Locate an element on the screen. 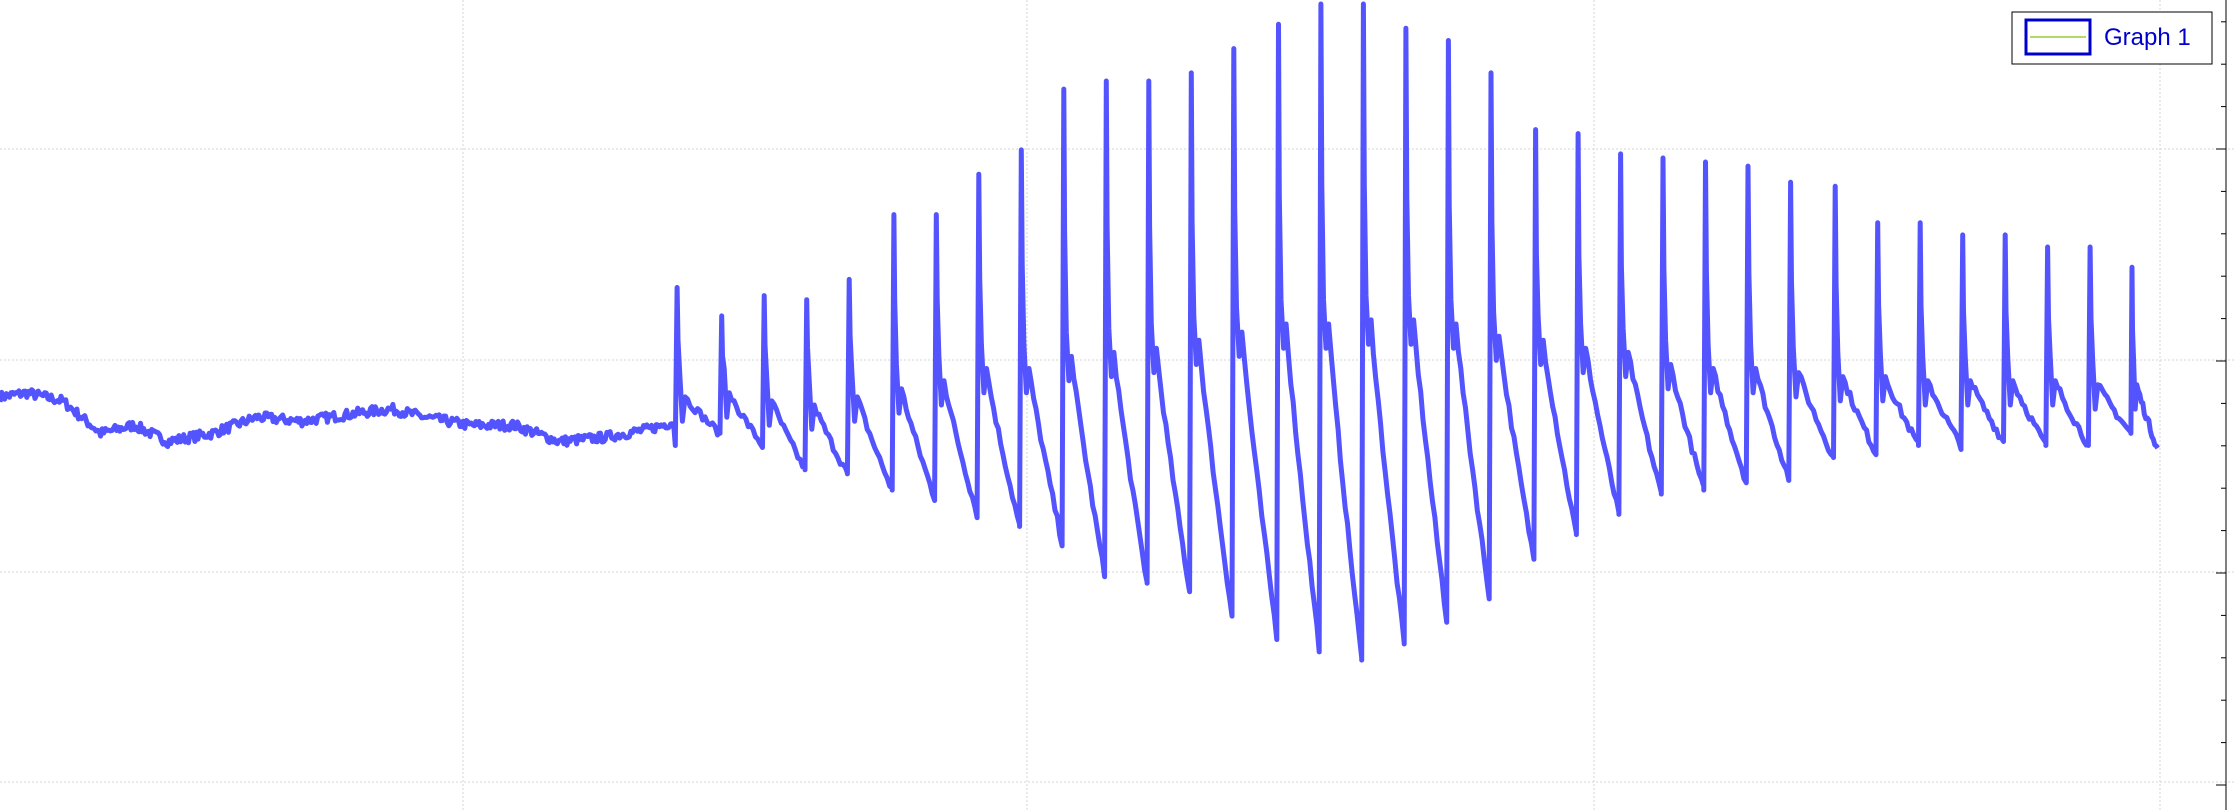 Image resolution: width=2236 pixels, height=810 pixels. legend: Graph 1 is located at coordinates (2112, 38).